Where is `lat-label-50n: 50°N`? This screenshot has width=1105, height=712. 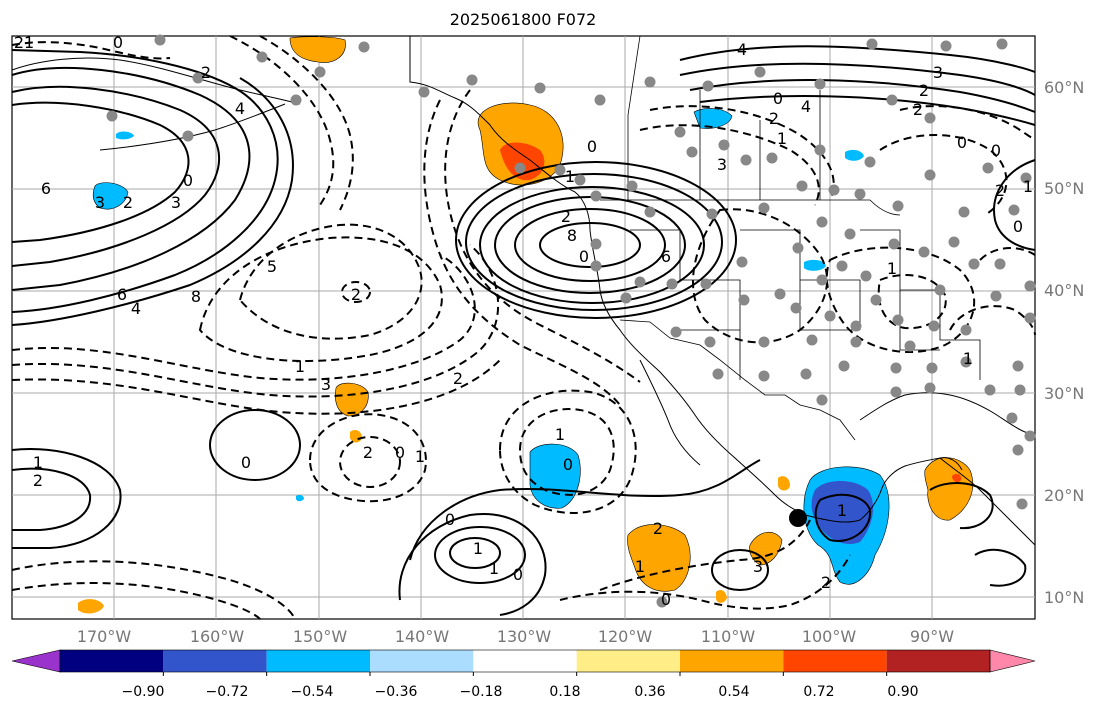 lat-label-50n: 50°N is located at coordinates (1064, 188).